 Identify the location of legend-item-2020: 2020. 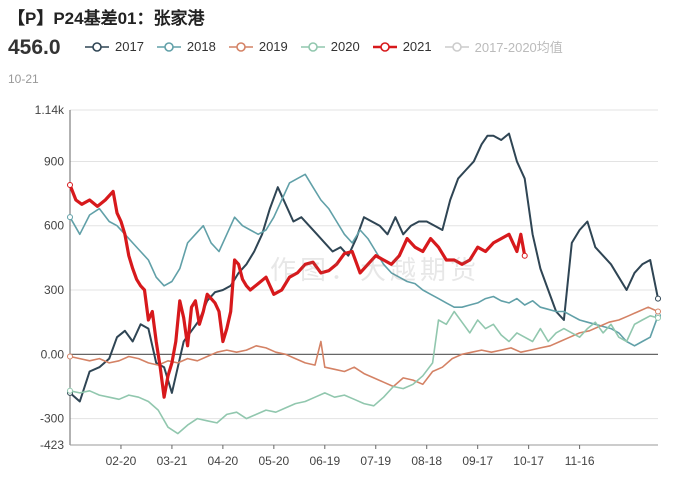
(330, 46).